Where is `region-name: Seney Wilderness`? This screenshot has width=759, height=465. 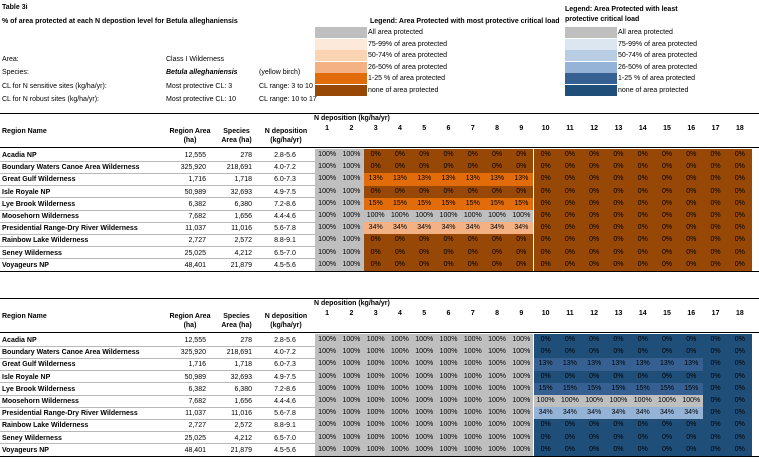
region-name: Seney Wilderness is located at coordinates (32, 438).